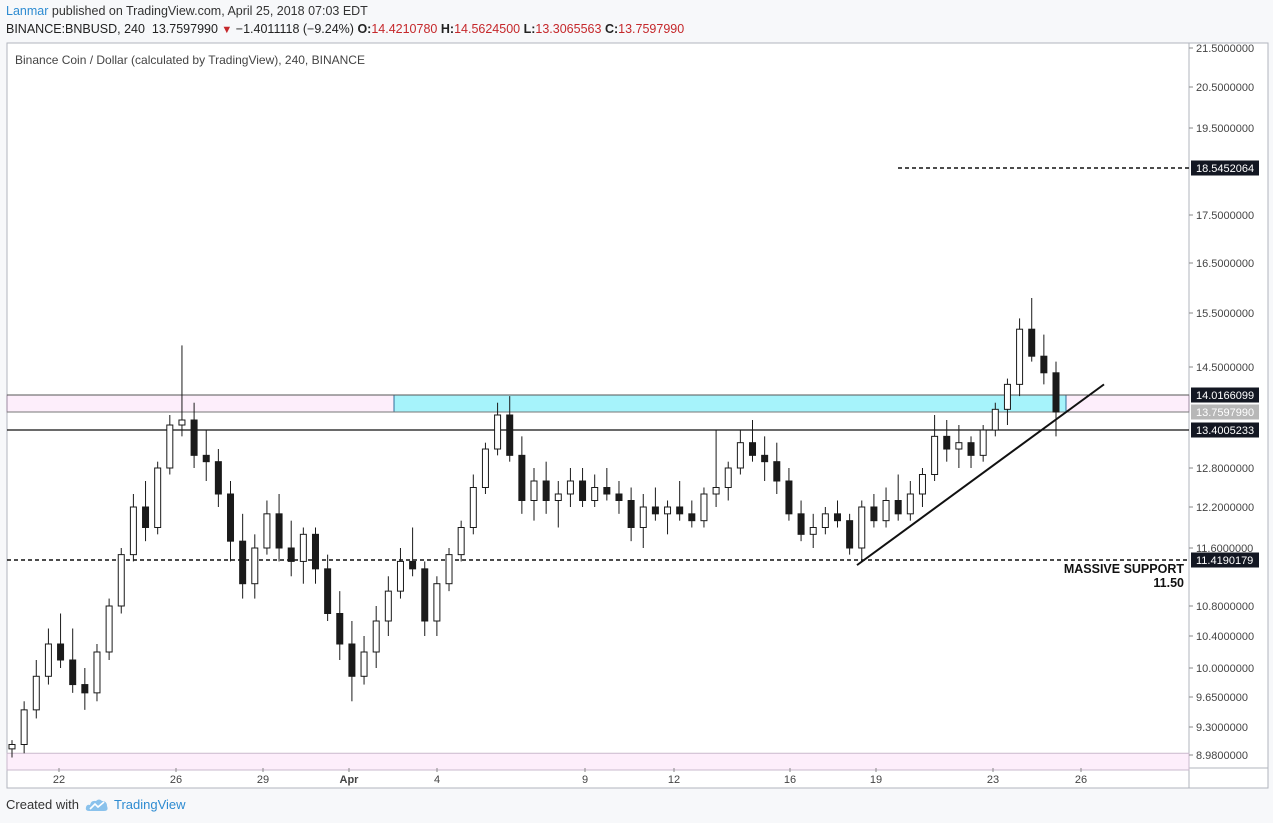 This screenshot has width=1273, height=823. I want to click on y-tick-label: 10.8000000, so click(1225, 607).